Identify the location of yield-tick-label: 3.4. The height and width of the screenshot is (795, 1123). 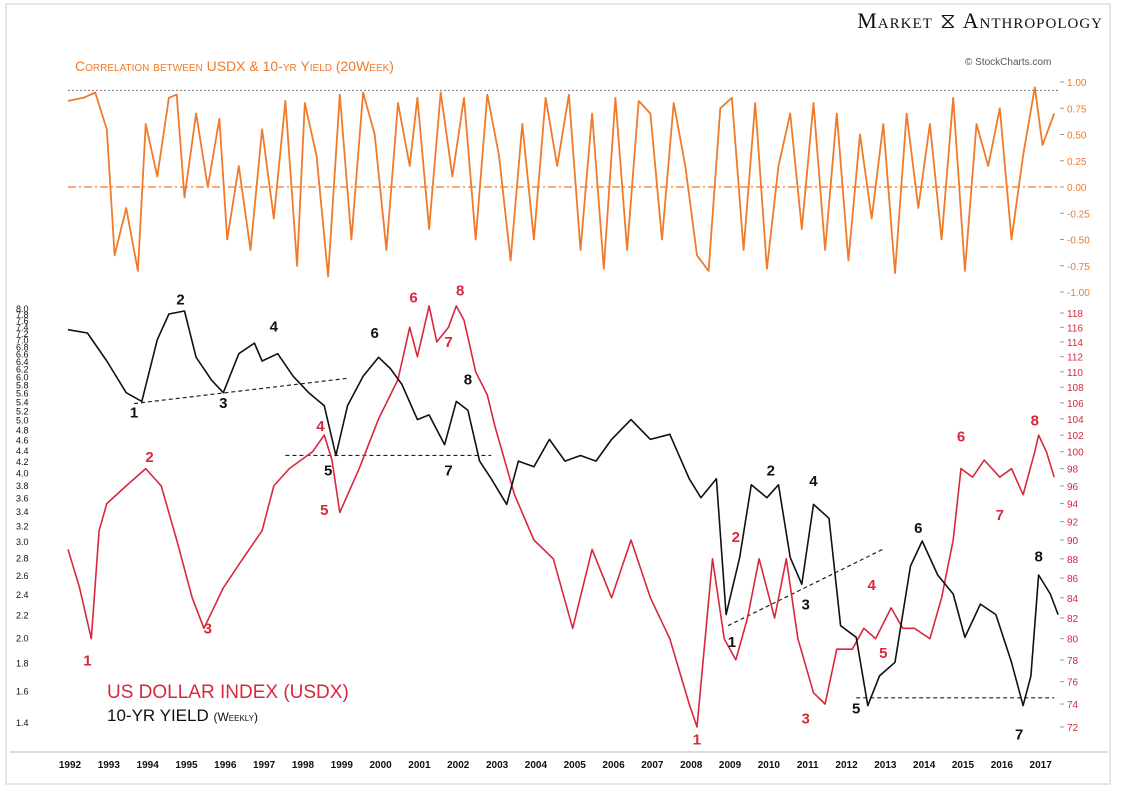
(22, 512).